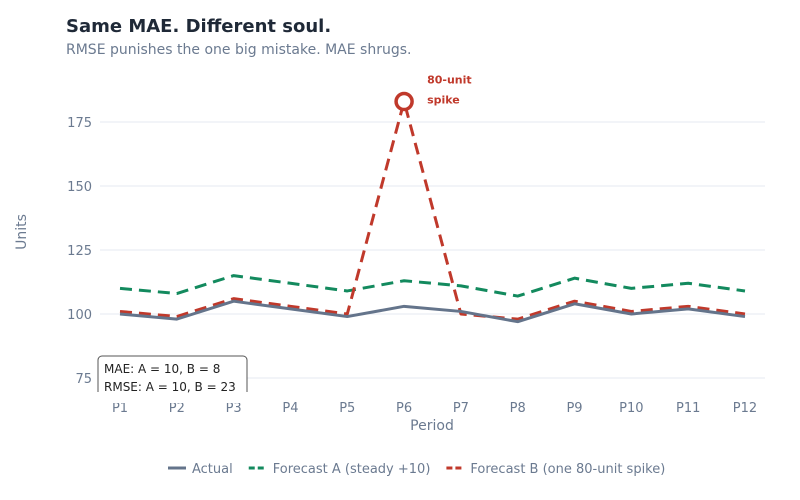 Image resolution: width=800 pixels, height=500 pixels. Describe the element at coordinates (461, 408) in the screenshot. I see `x-tick-label: P7` at that location.